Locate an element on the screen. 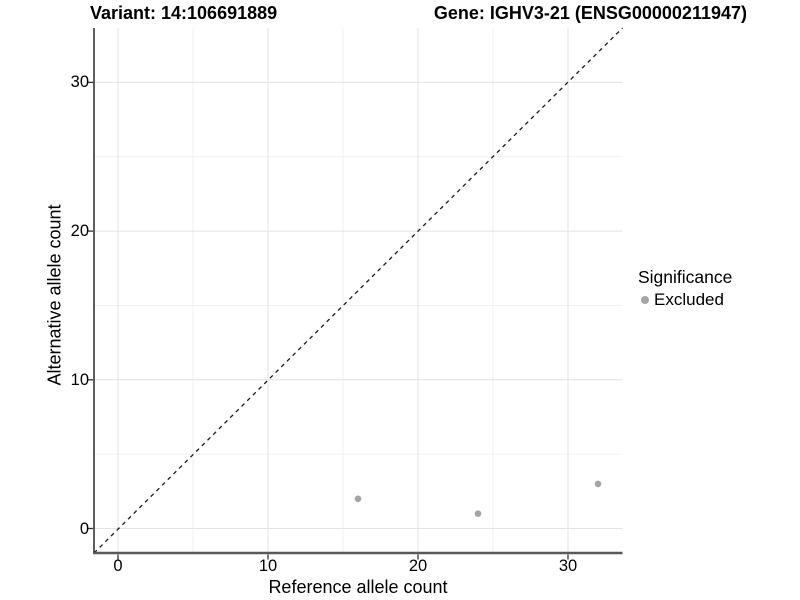 The width and height of the screenshot is (800, 600). x-tick-label: 30 is located at coordinates (568, 566).